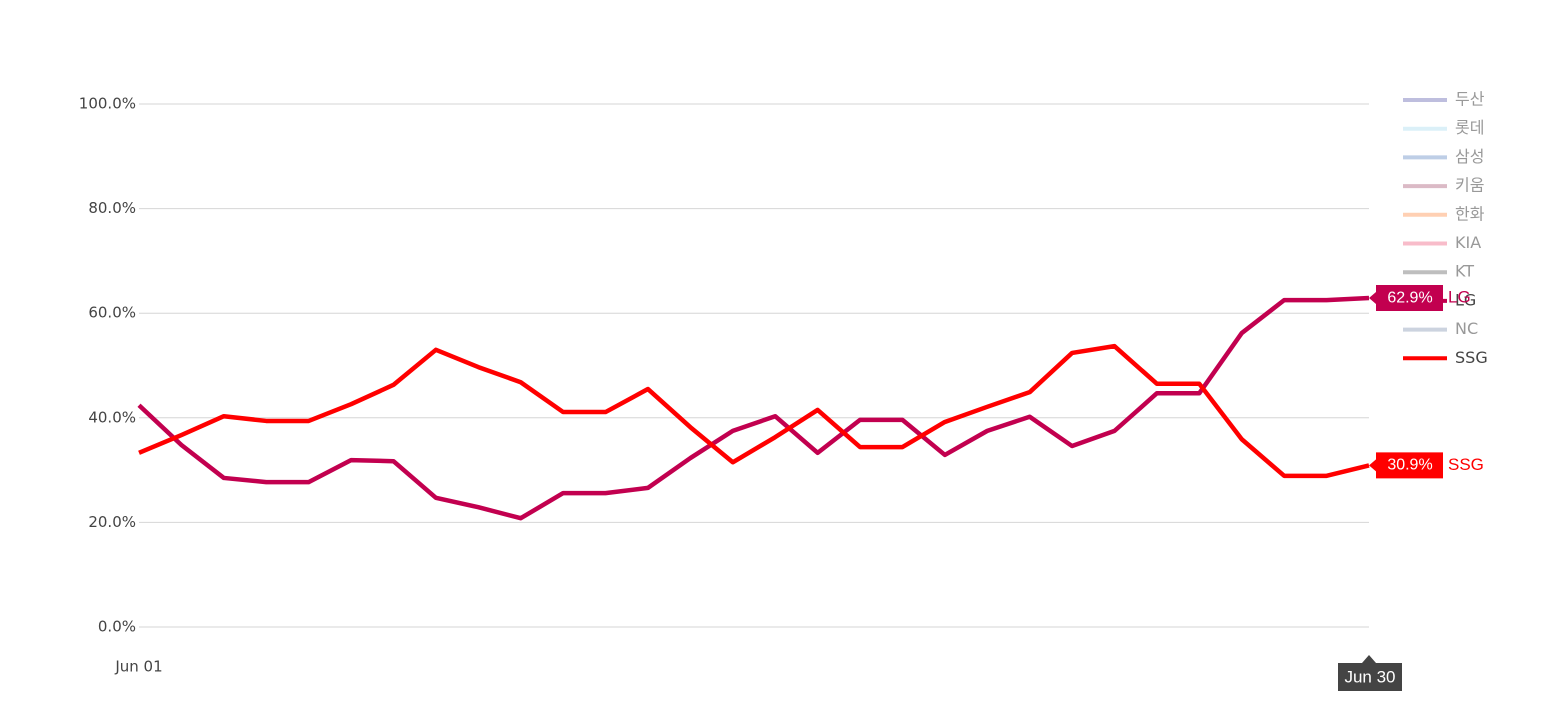  Describe the element at coordinates (112, 417) in the screenshot. I see `y-tick-label: 40.0%` at that location.